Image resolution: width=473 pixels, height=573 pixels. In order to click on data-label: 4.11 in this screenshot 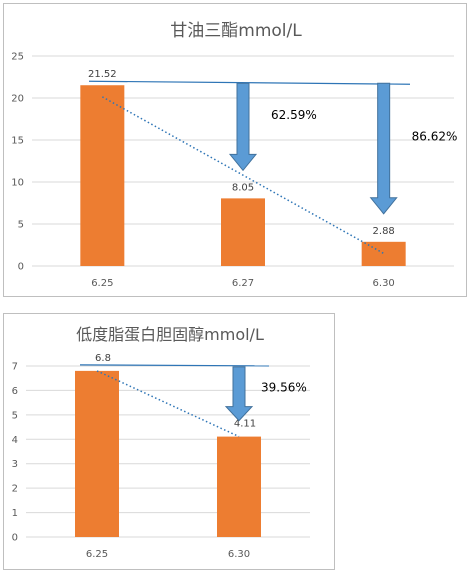, I will do `click(245, 424)`.